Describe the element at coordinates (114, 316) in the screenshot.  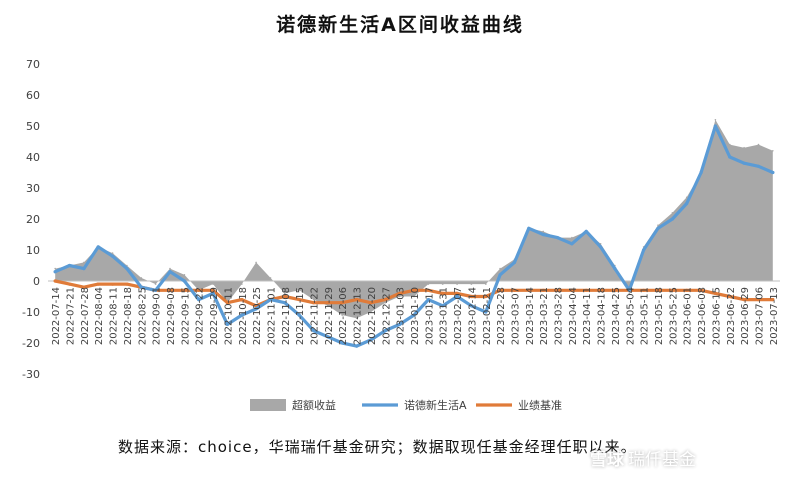
I see `x-tick-label: 2022-08-11` at that location.